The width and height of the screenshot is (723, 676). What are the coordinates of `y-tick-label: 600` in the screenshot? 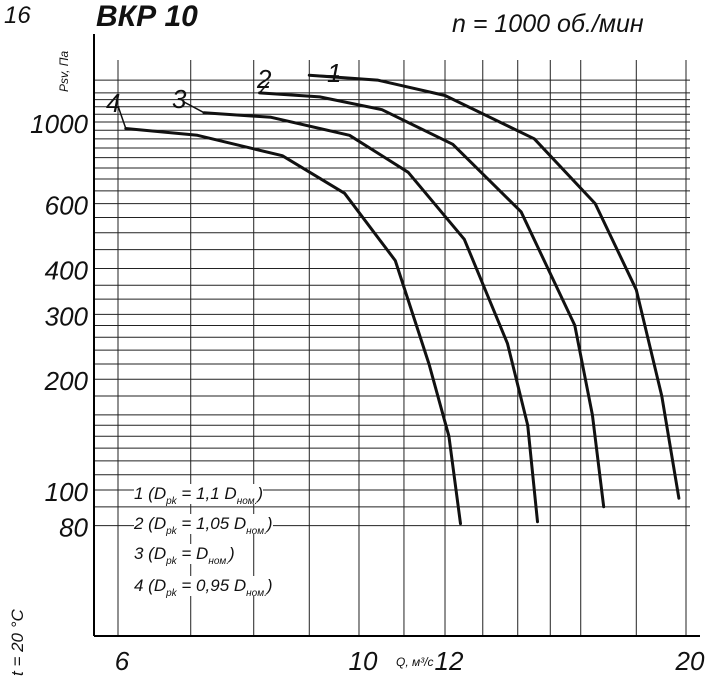 It's located at (67, 206).